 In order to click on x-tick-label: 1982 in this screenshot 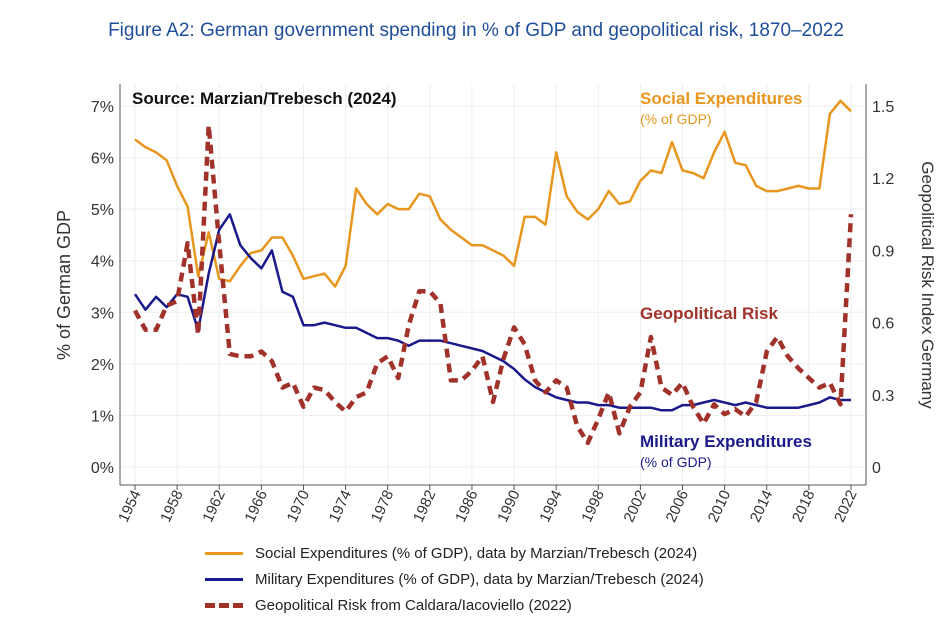, I will do `click(425, 506)`.